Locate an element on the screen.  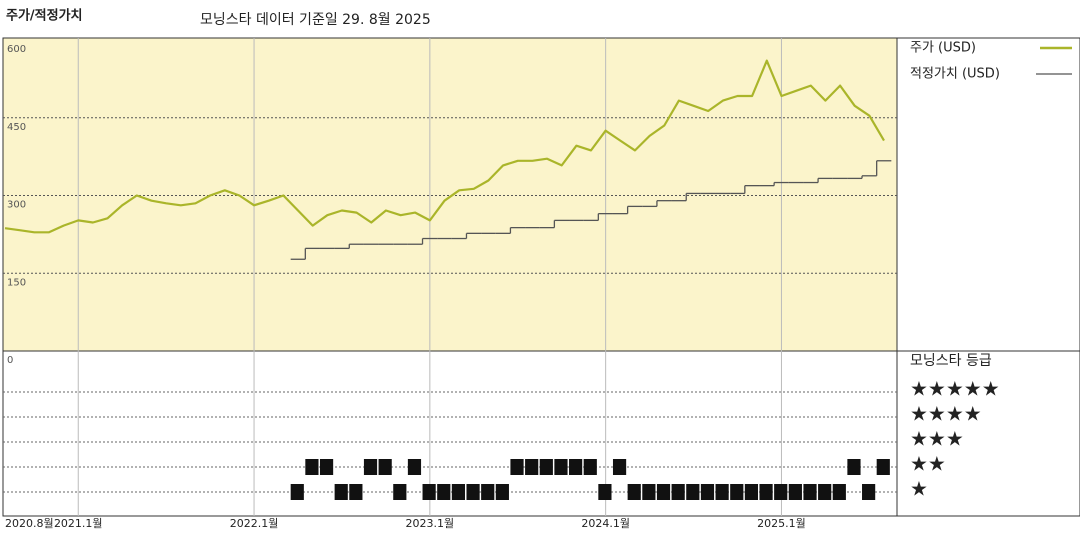
x-tick-label: 2023.1월 is located at coordinates (430, 523).